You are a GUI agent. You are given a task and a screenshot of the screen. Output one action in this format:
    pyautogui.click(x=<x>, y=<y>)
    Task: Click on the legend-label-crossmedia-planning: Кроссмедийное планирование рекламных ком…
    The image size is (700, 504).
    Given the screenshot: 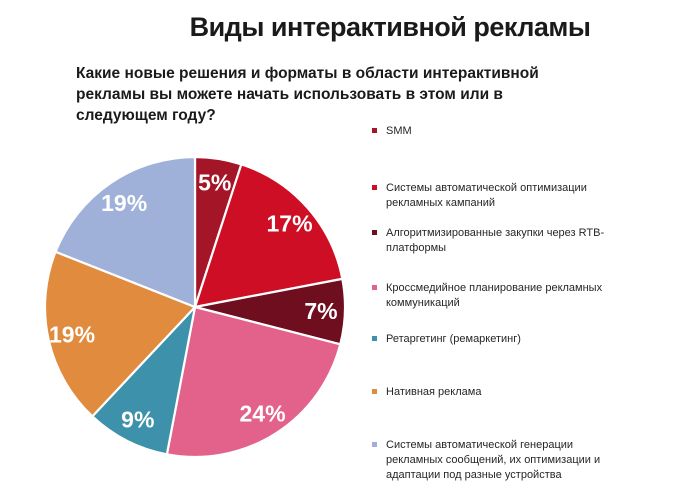 What is the action you would take?
    pyautogui.click(x=494, y=296)
    